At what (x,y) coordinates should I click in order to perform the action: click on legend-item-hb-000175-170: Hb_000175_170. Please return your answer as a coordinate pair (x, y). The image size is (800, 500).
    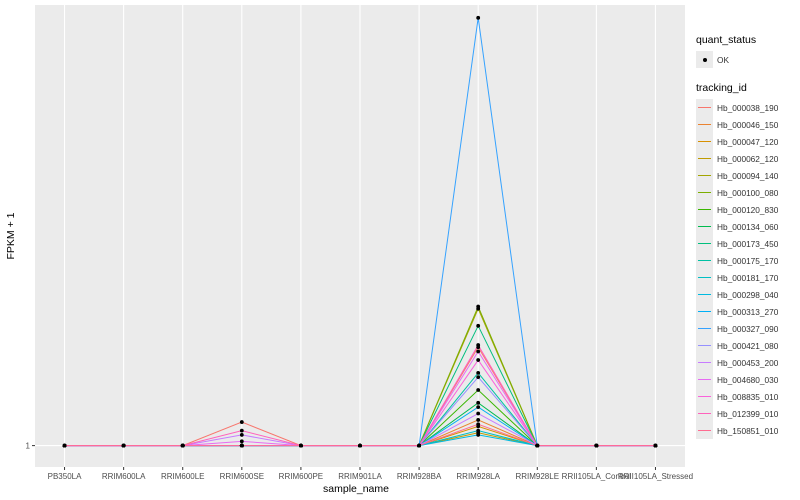
    Looking at the image, I should click on (748, 260).